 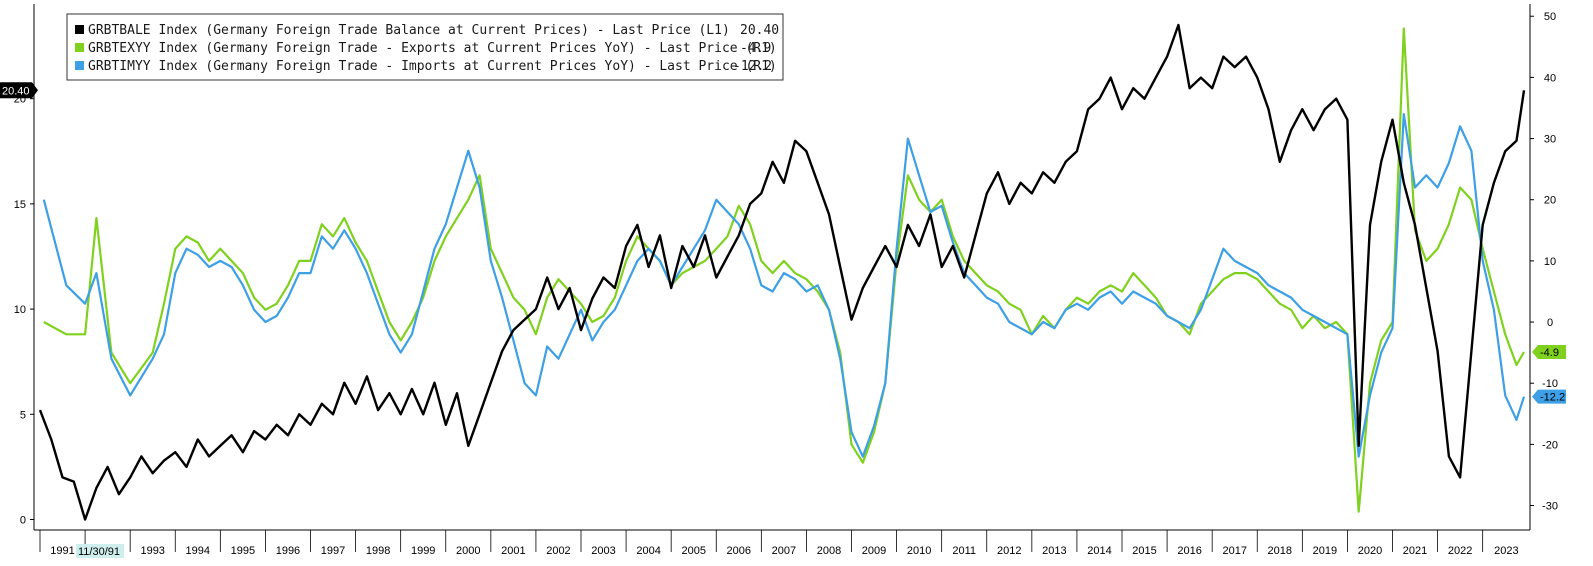 I want to click on right-tick-label: 0, so click(x=1550, y=323).